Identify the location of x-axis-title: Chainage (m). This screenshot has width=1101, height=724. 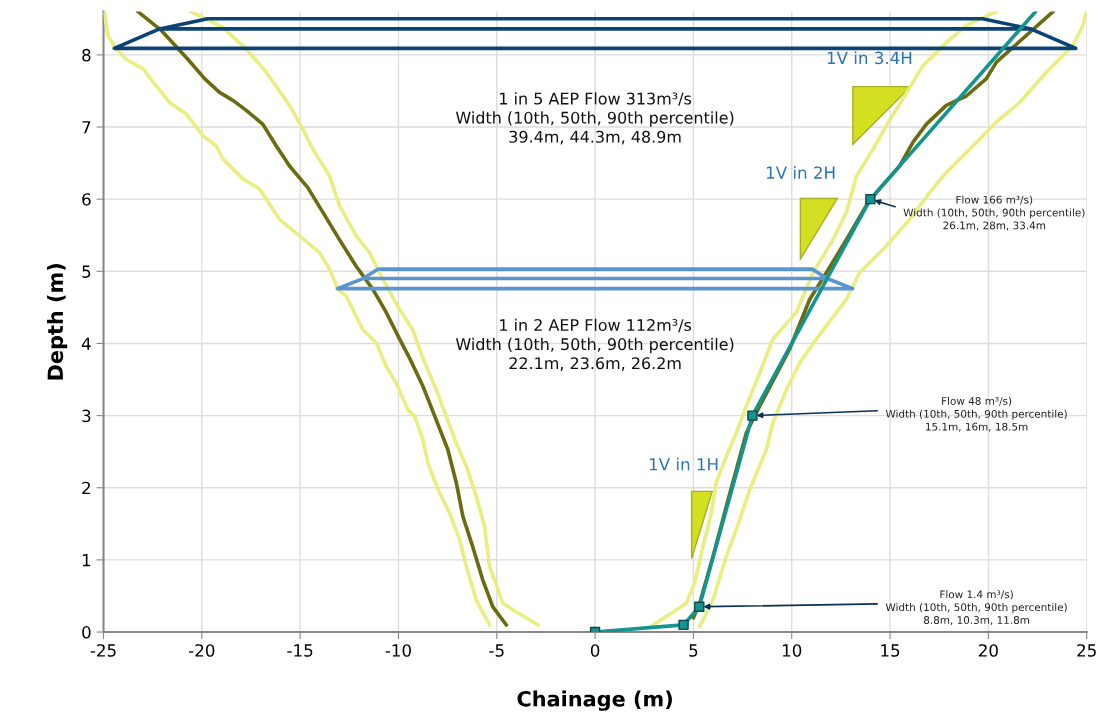
(594, 700).